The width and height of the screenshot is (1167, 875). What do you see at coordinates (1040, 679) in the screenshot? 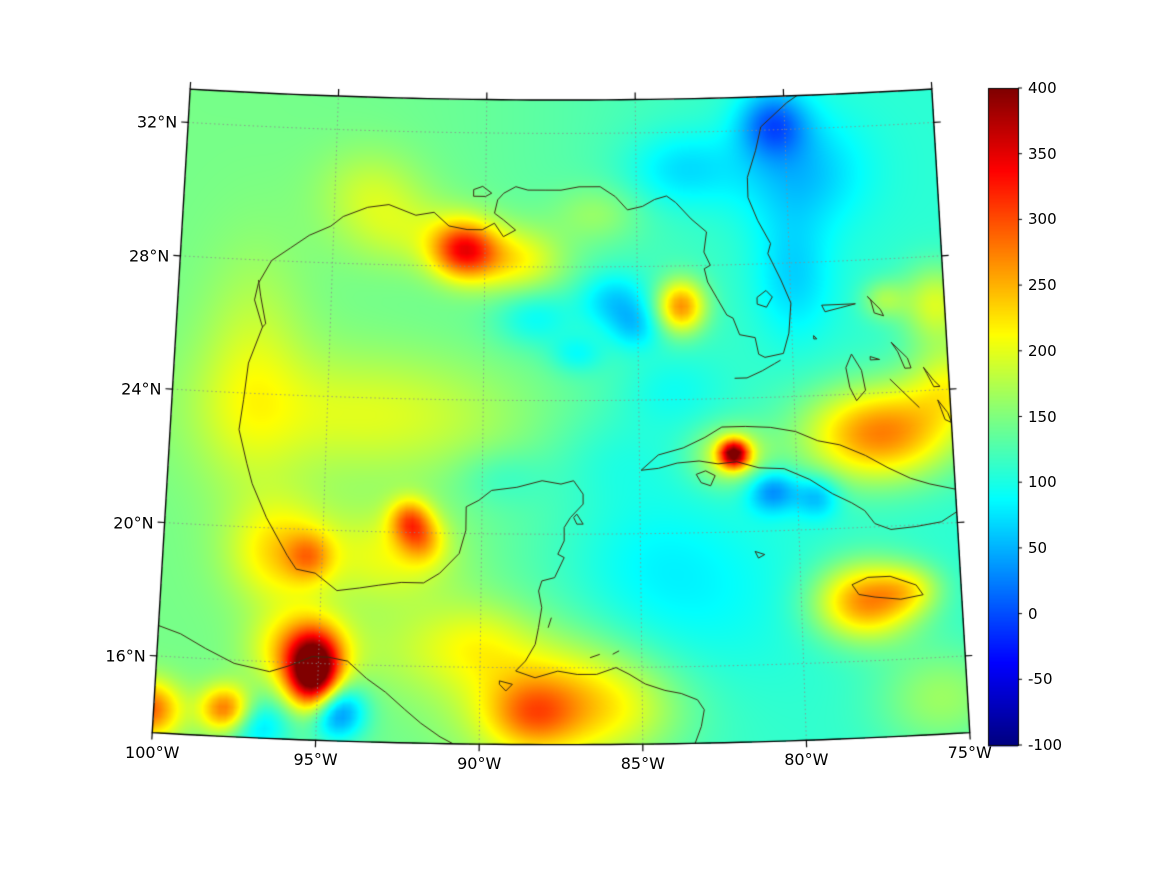
I see `colorbar-tick-label: -50` at bounding box center [1040, 679].